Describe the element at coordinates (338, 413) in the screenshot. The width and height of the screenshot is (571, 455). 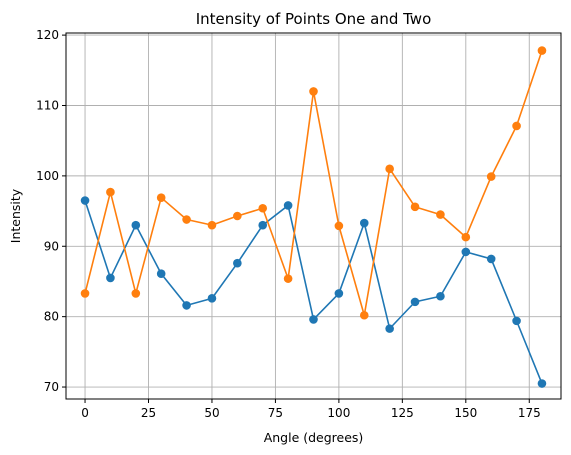
I see `x-tick-label: 100` at that location.